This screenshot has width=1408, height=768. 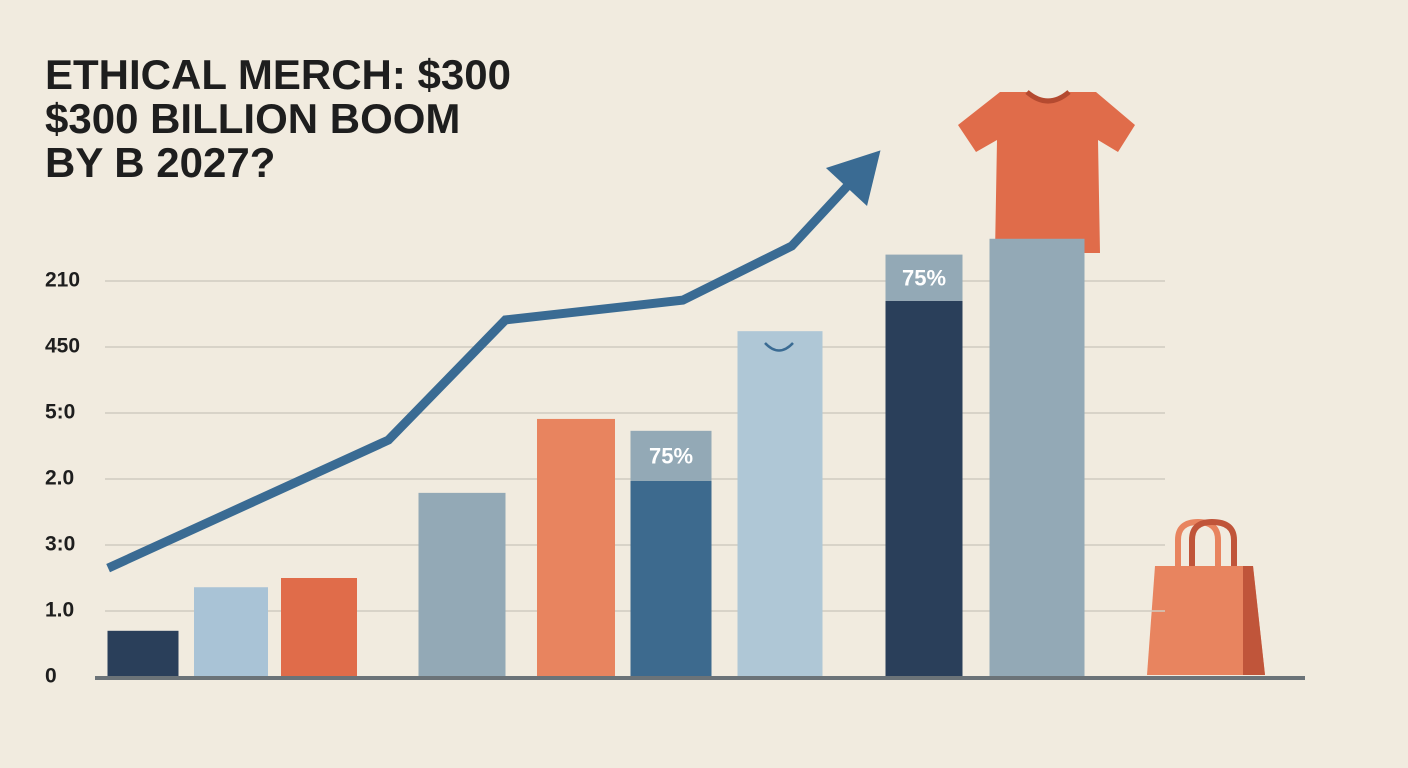 I want to click on y-tick-label: 1.0, so click(x=59, y=610).